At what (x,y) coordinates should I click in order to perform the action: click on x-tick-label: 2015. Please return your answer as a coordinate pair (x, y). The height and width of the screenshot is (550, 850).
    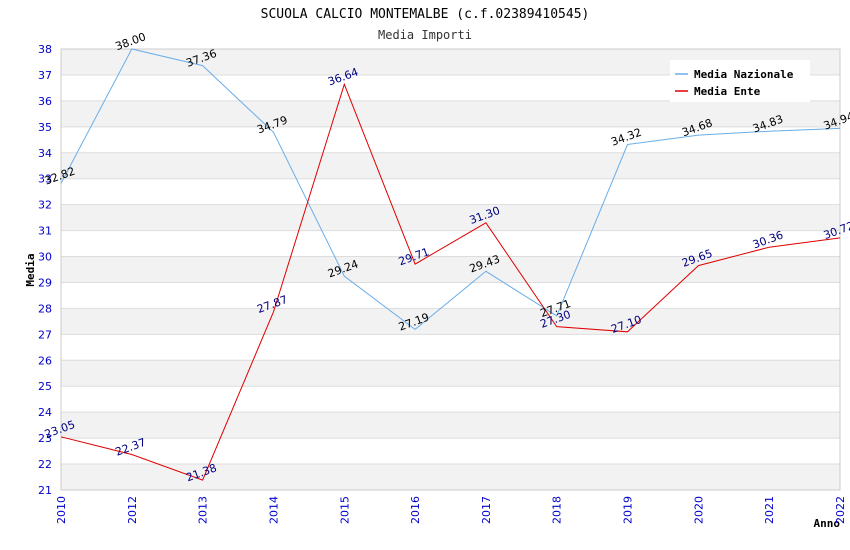
    Looking at the image, I should click on (344, 510).